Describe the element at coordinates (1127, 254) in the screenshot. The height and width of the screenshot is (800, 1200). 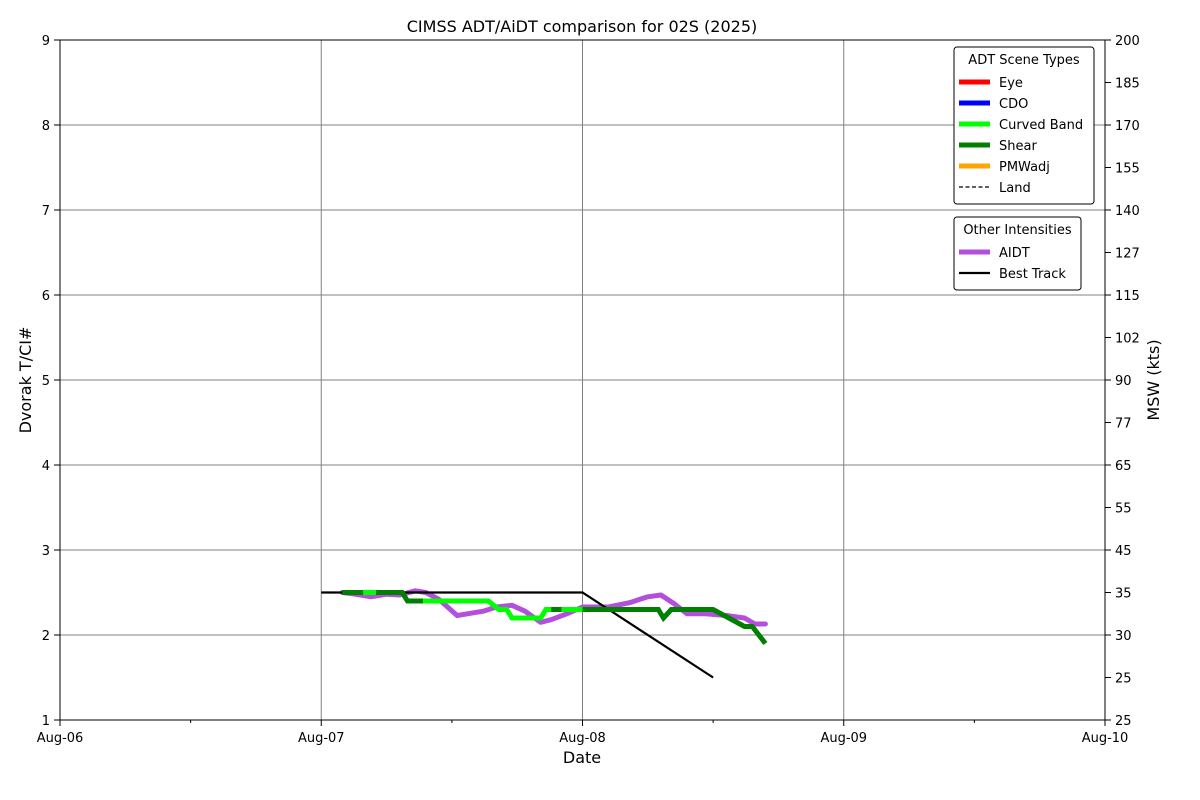
I see `y-right-tick-label: 127` at that location.